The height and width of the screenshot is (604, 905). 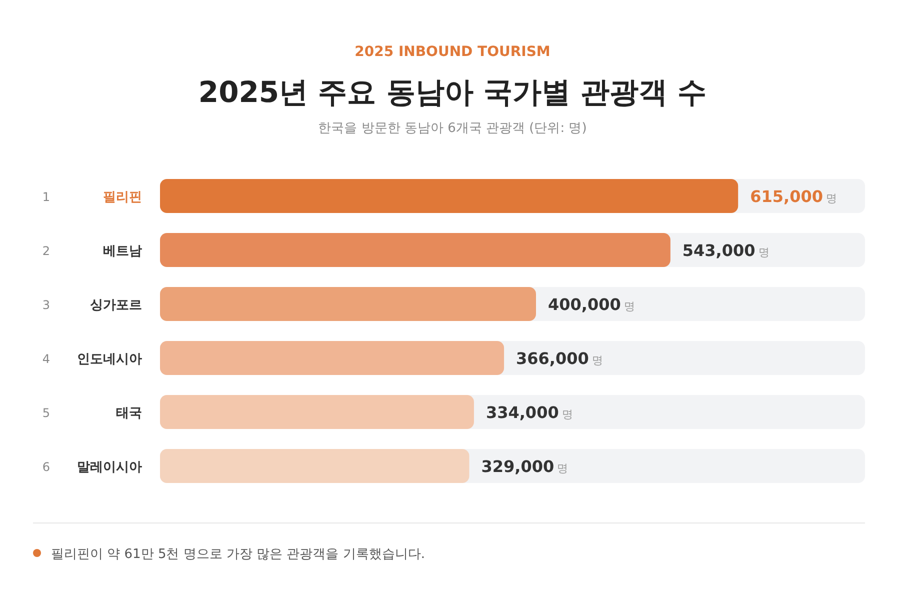 I want to click on data-label: 543,000 명, so click(x=726, y=250).